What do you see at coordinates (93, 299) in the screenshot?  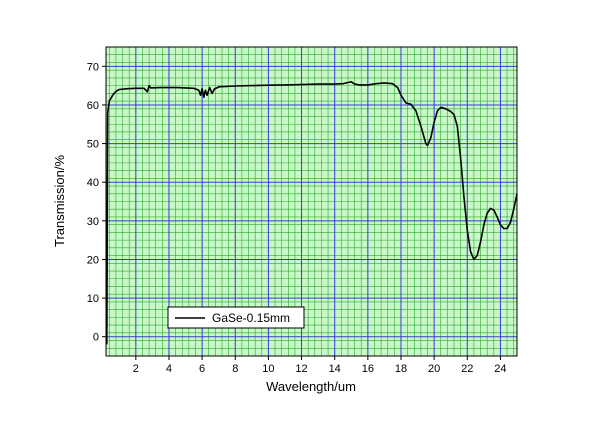 I see `y-tick-label: 10` at bounding box center [93, 299].